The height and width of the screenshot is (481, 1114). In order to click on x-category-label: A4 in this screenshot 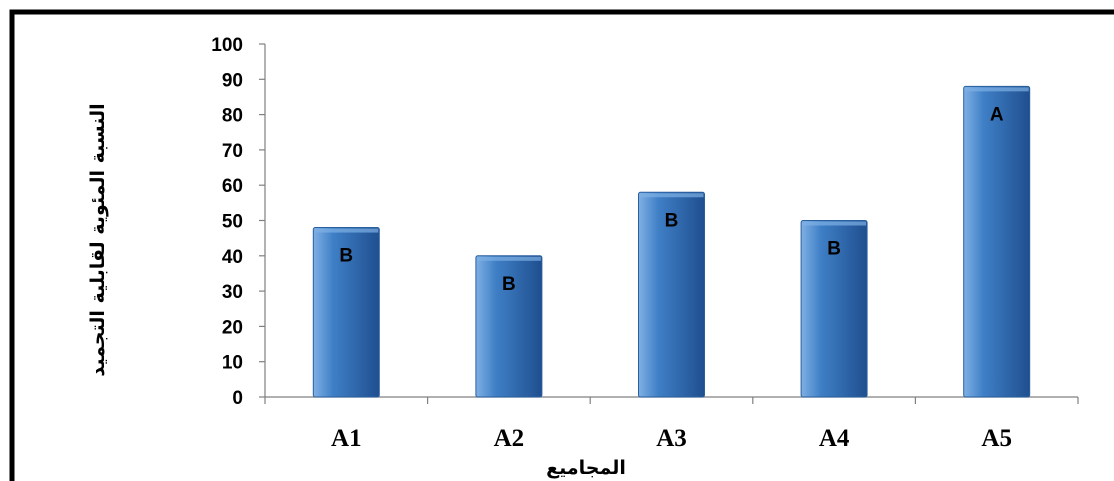, I will do `click(834, 438)`.